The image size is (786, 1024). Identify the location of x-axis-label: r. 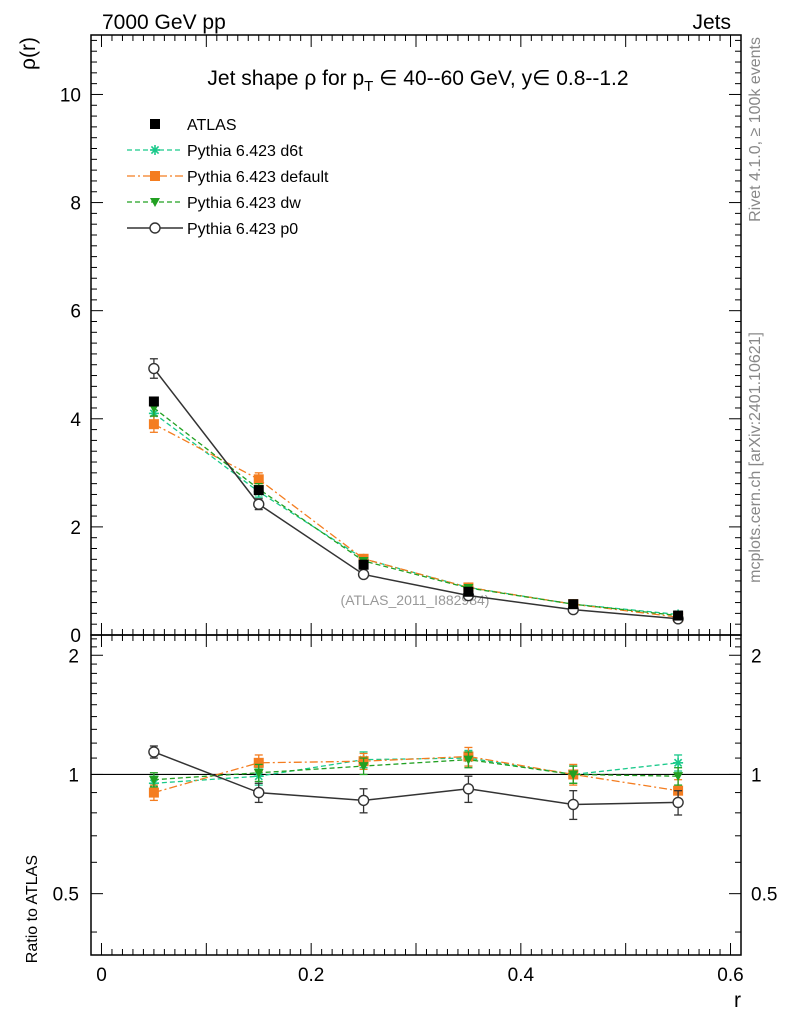
(737, 1000).